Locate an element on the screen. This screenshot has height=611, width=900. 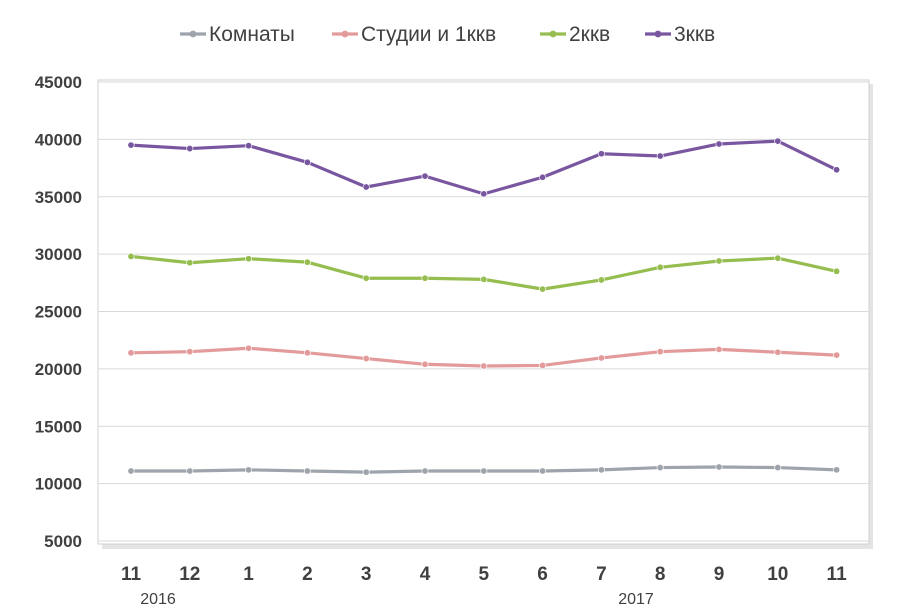
x-tick-label: 2 is located at coordinates (307, 574).